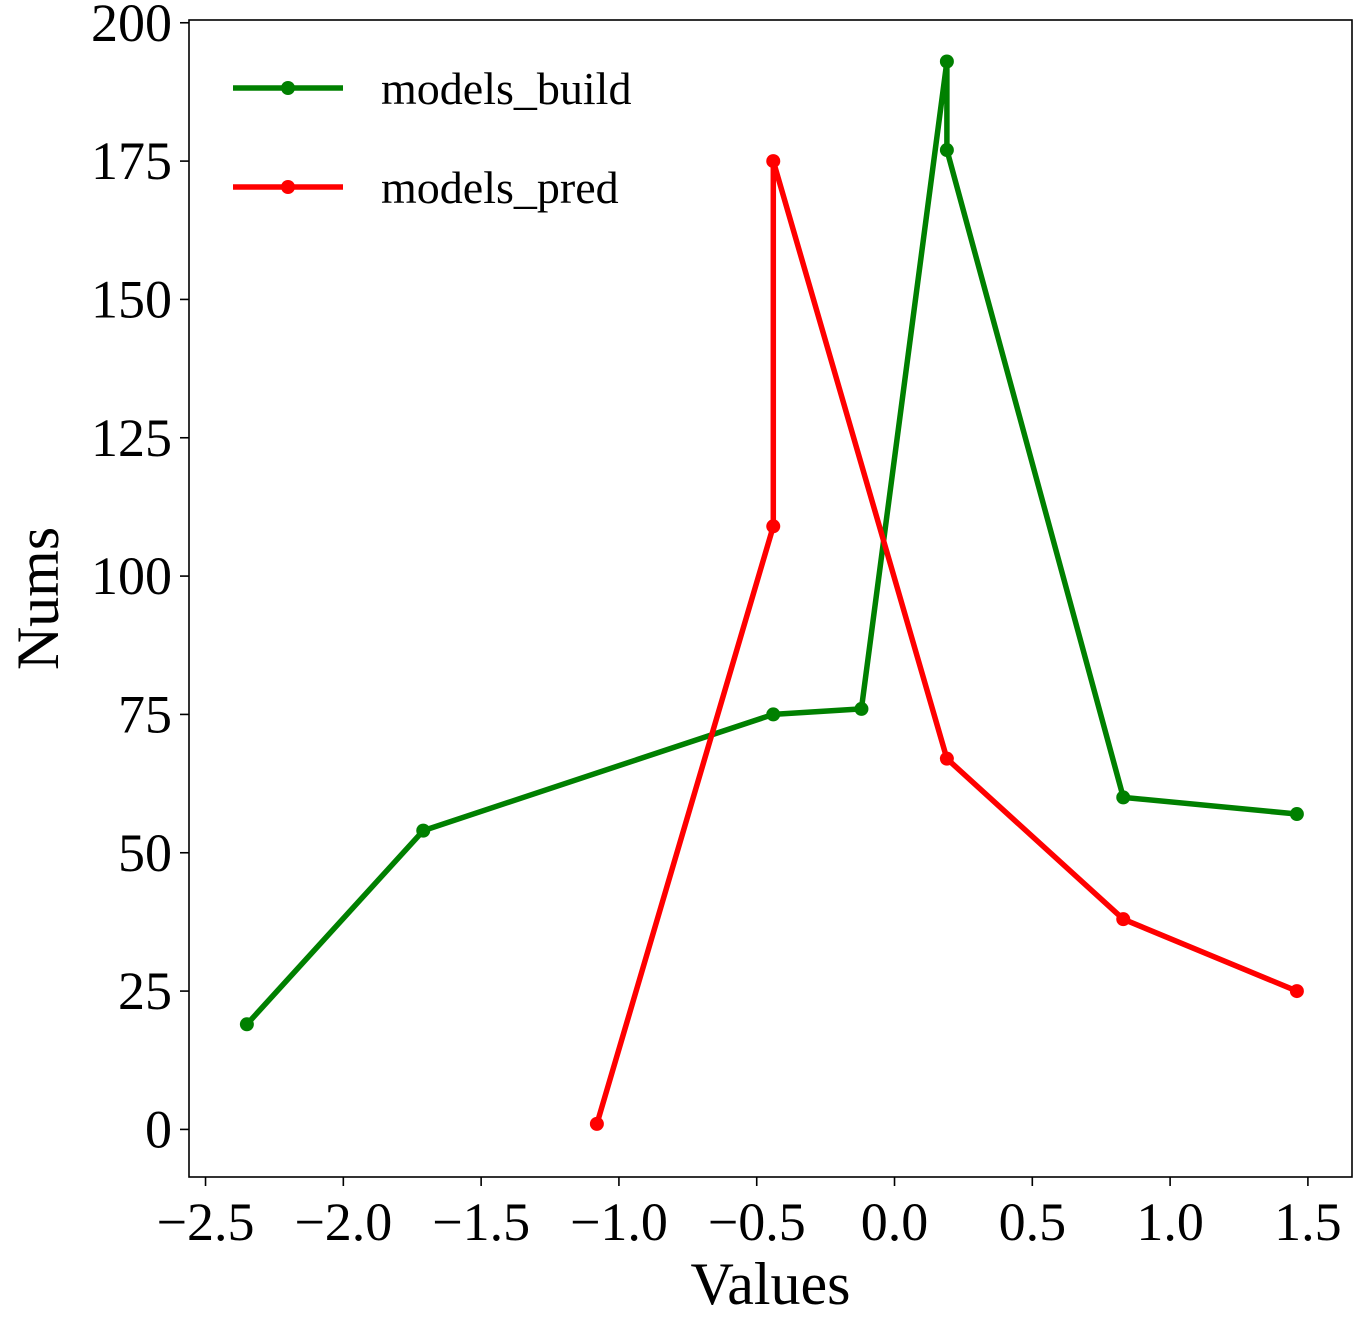 The image size is (1366, 1329). What do you see at coordinates (500, 187) in the screenshot?
I see `legend-label: models_pred` at bounding box center [500, 187].